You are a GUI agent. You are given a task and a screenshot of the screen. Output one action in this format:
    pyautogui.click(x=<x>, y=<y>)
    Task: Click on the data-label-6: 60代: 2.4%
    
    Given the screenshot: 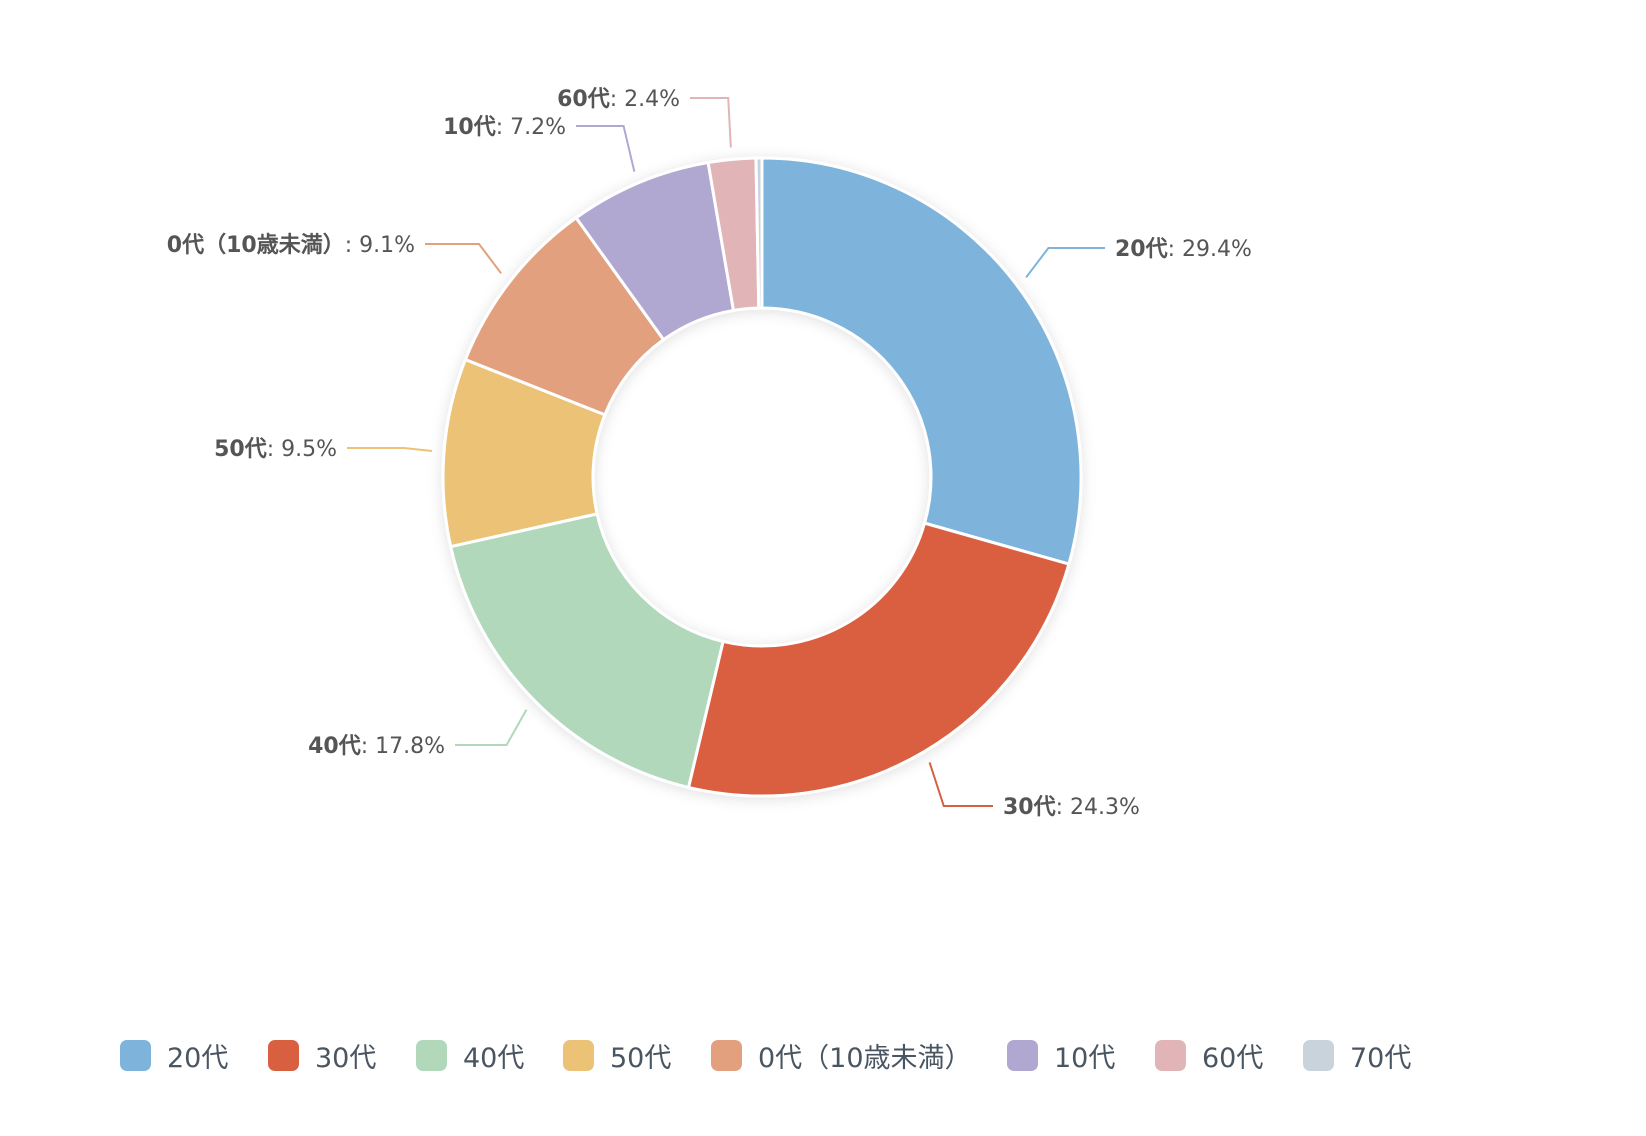 What is the action you would take?
    pyautogui.click(x=618, y=99)
    